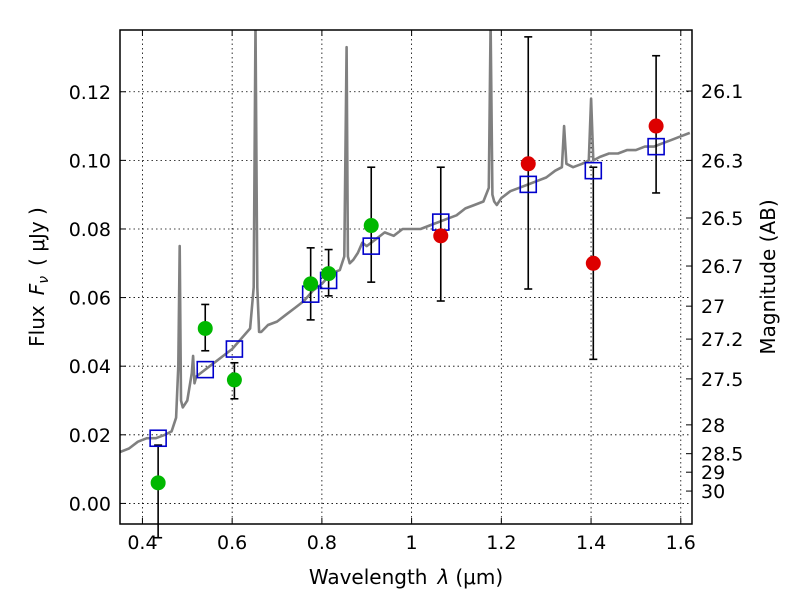 Image resolution: width=800 pixels, height=600 pixels. What do you see at coordinates (90, 161) in the screenshot?
I see `y-tick-label: 0.10` at bounding box center [90, 161].